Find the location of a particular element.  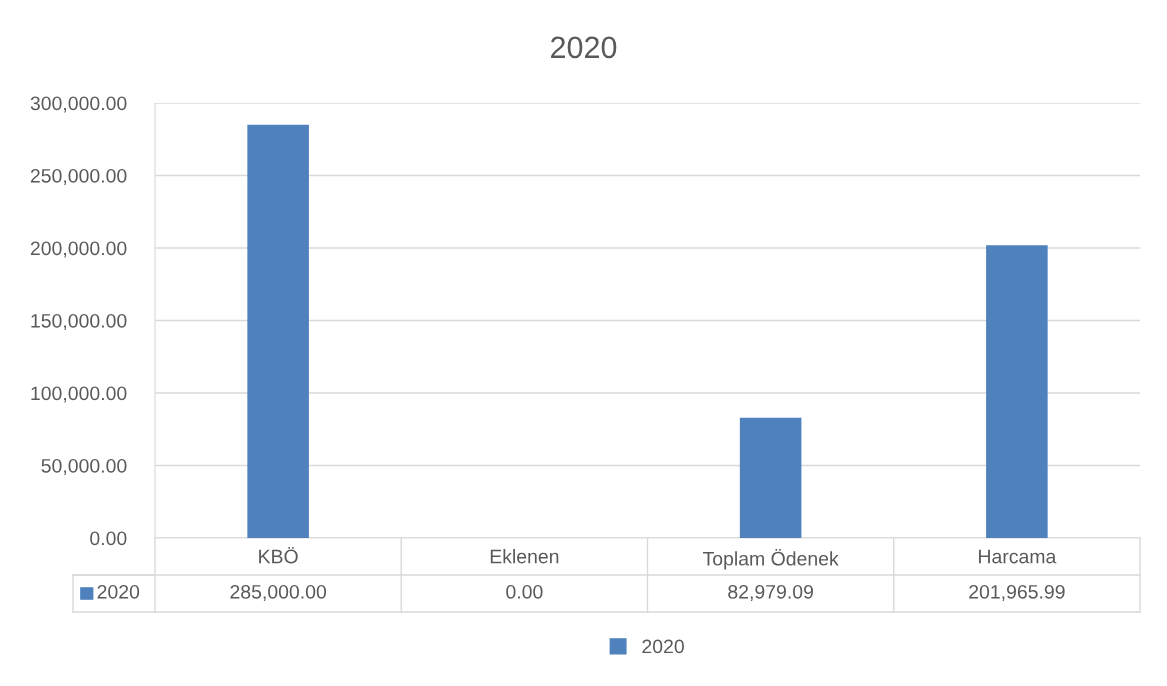

data-label: 201,965.99 is located at coordinates (1017, 593).